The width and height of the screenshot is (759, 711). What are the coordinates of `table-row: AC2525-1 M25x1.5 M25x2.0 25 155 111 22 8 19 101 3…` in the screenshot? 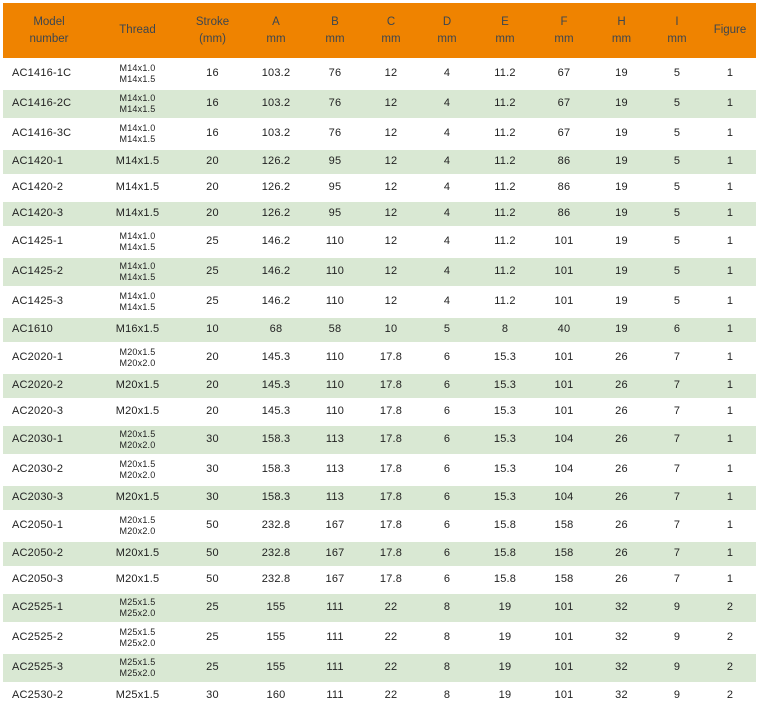 It's located at (379, 609).